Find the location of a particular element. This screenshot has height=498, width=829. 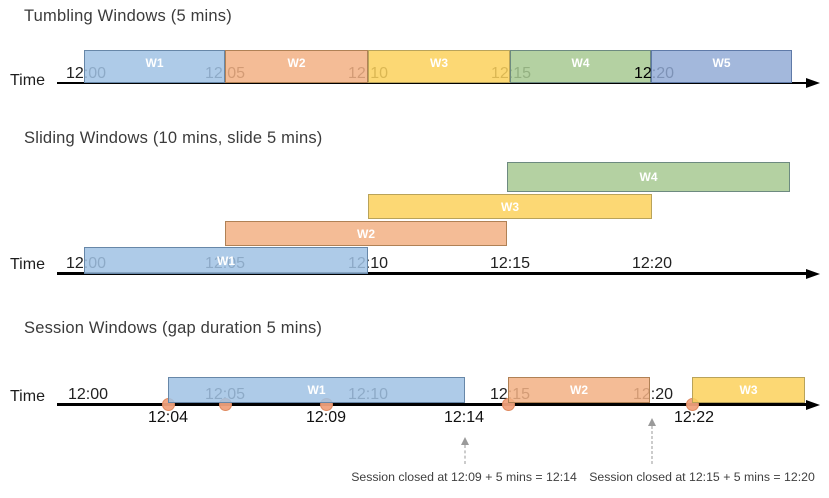

event-time-label: 12:22 is located at coordinates (694, 417).